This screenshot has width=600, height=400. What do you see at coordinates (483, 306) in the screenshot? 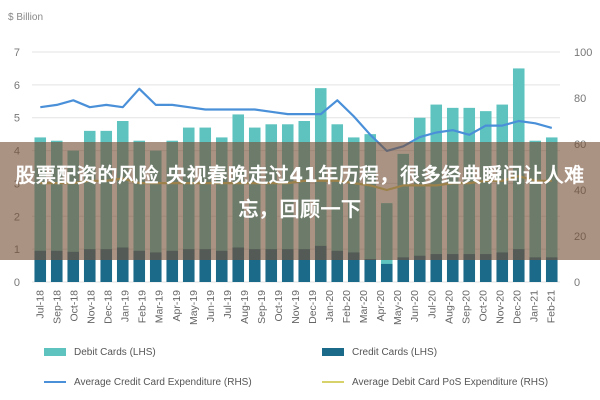
I see `x-tick-label: Oct-20` at bounding box center [483, 306].